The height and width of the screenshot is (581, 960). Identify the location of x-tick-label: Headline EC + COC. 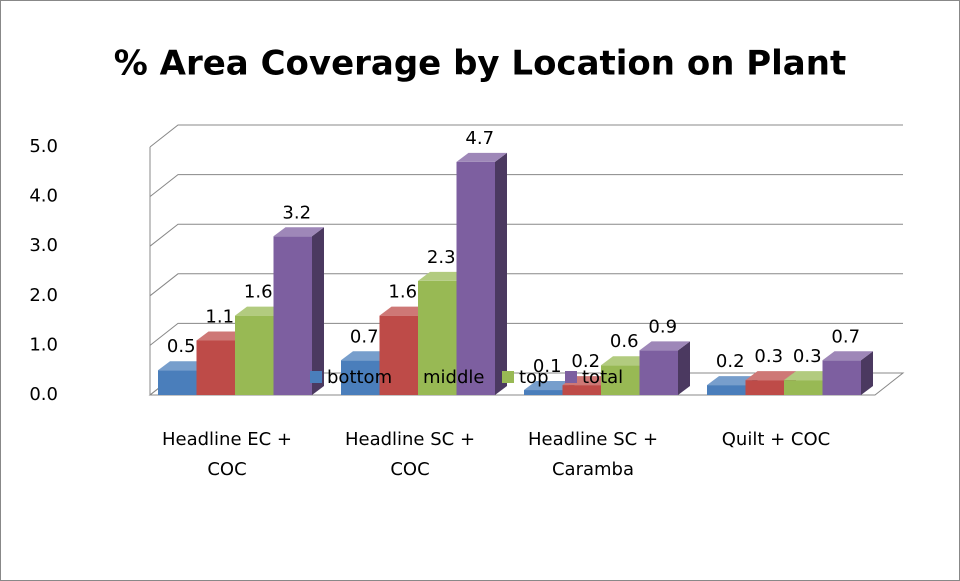
(227, 454).